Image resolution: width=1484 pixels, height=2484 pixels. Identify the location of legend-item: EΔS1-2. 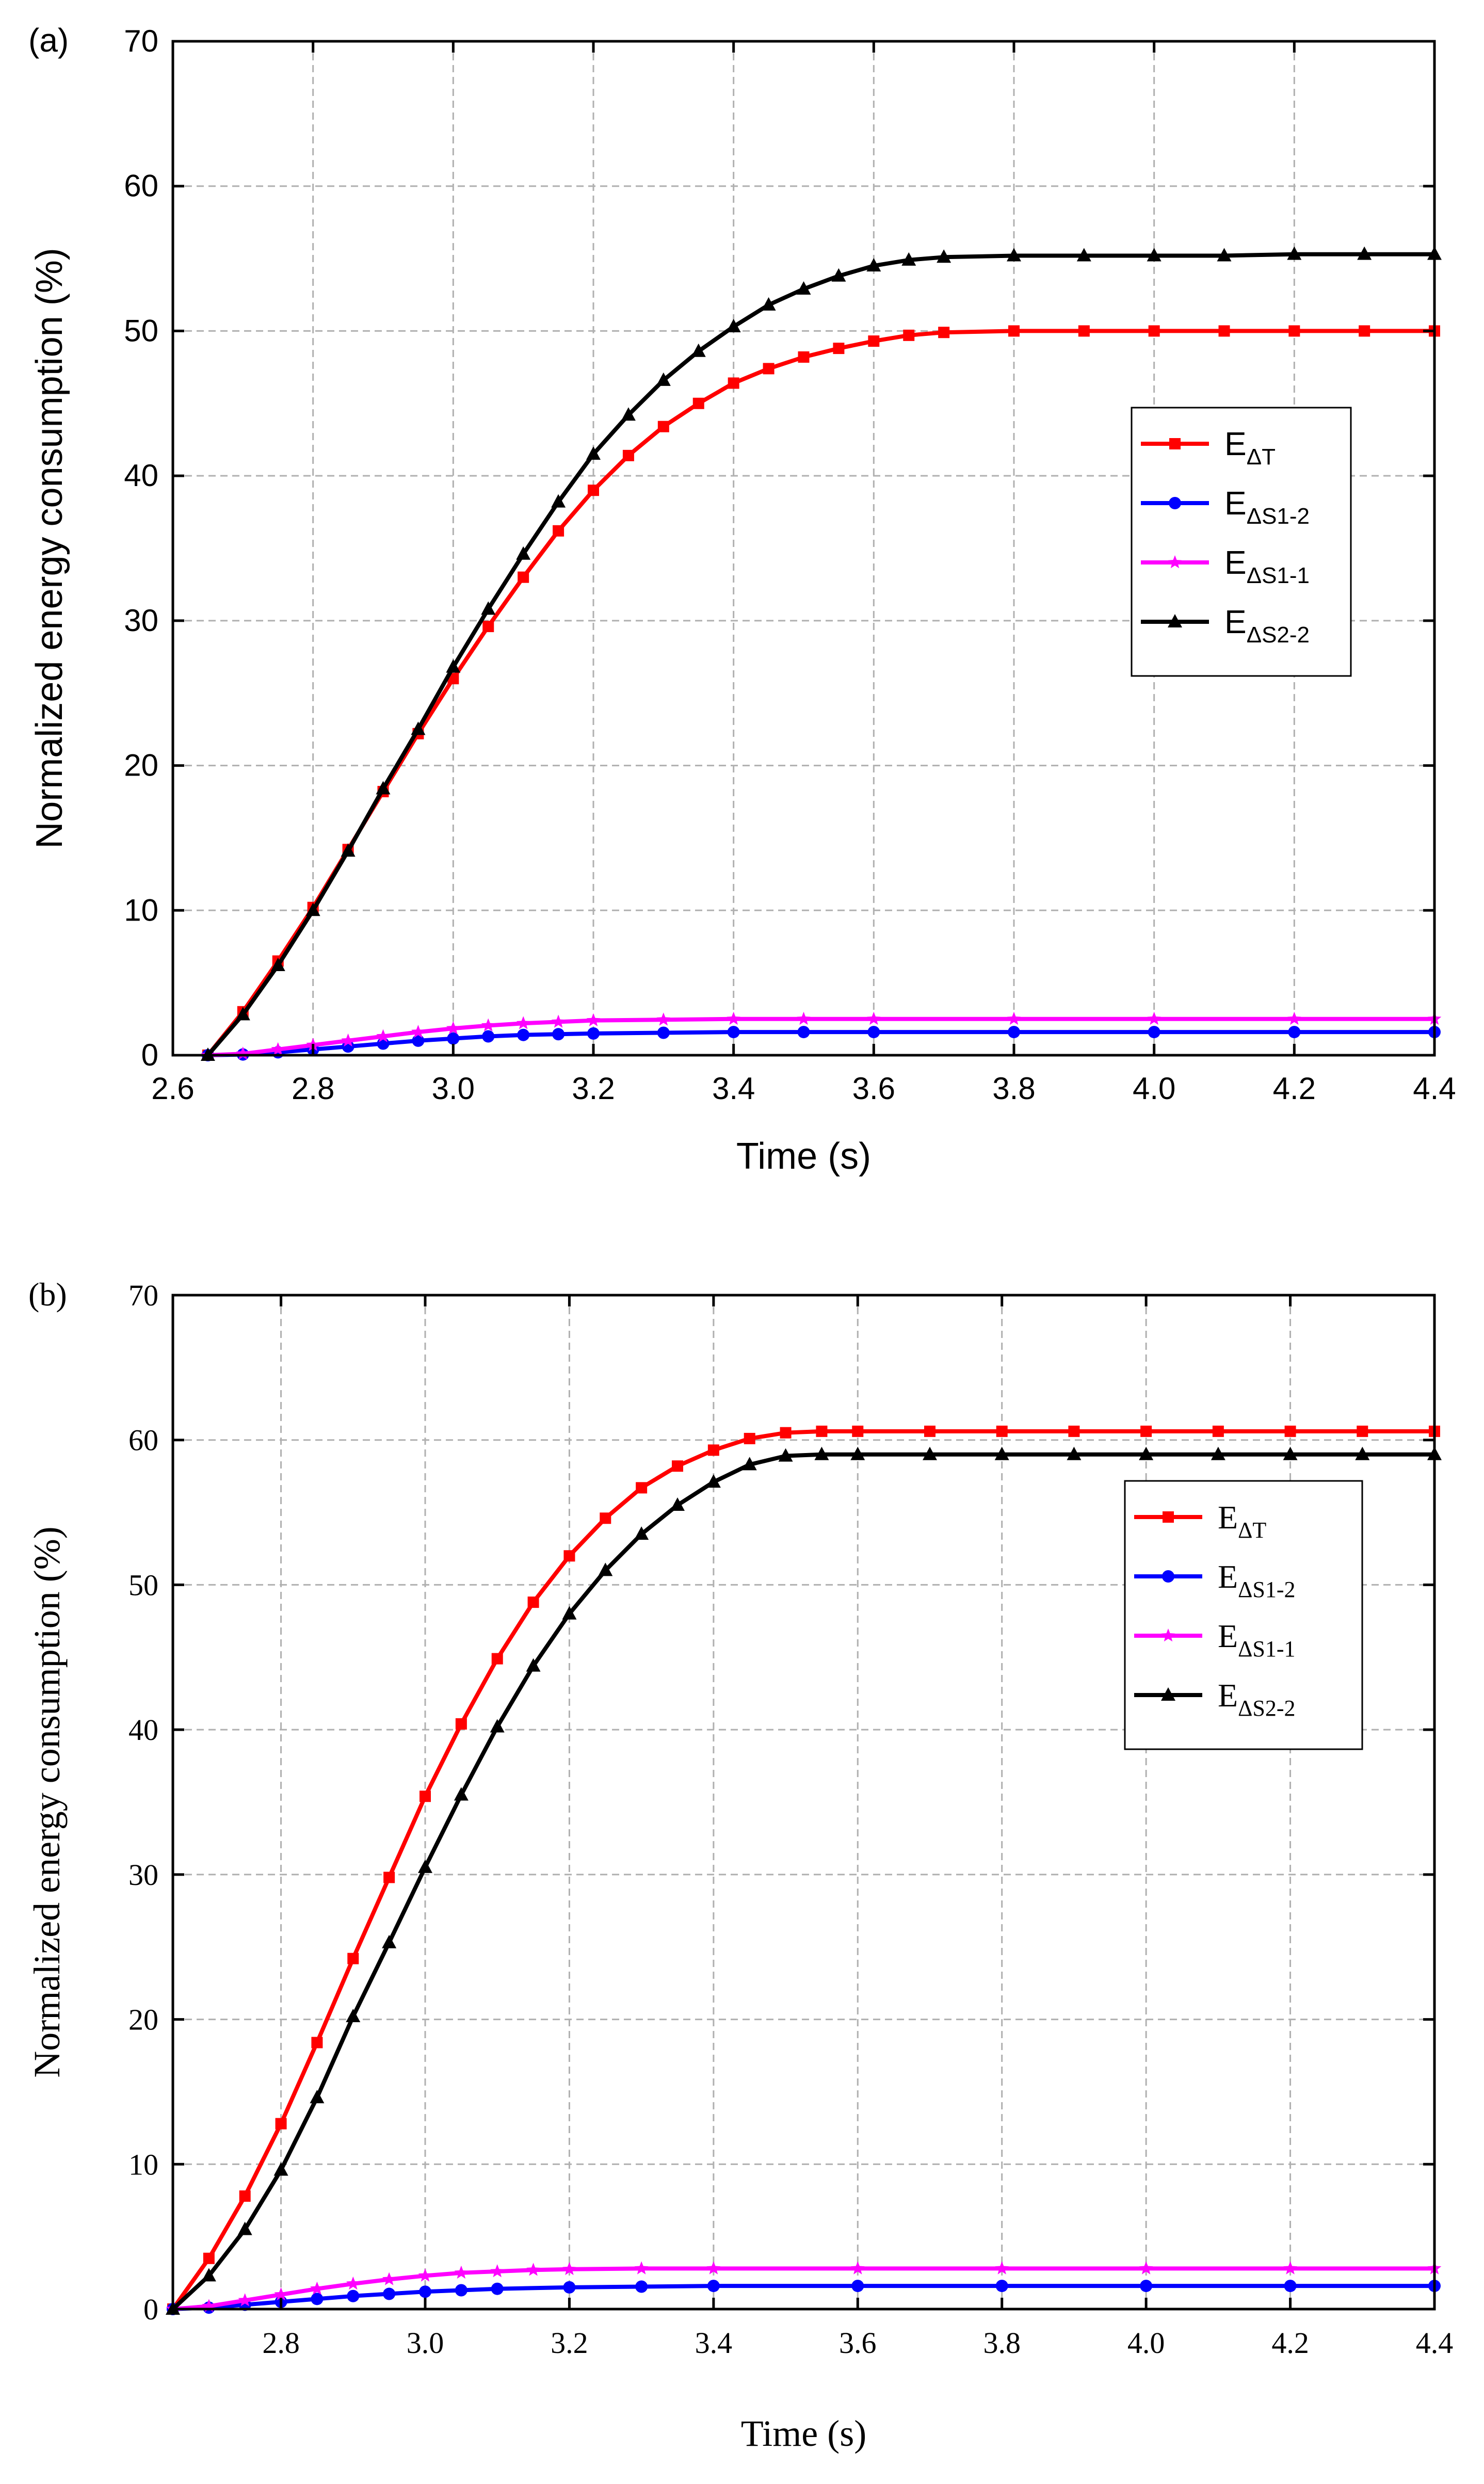
(1215, 1580).